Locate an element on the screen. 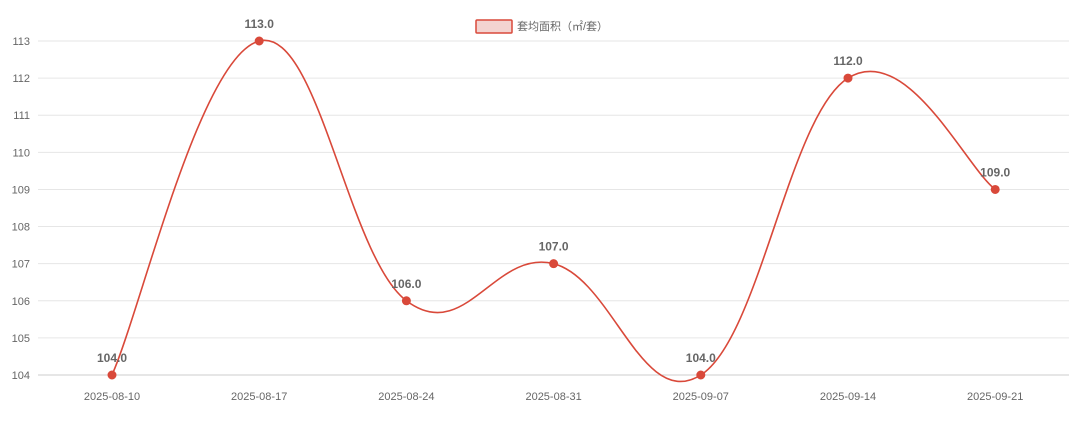 This screenshot has width=1080, height=423. x-tick-label: 2025-08-24 is located at coordinates (406, 397).